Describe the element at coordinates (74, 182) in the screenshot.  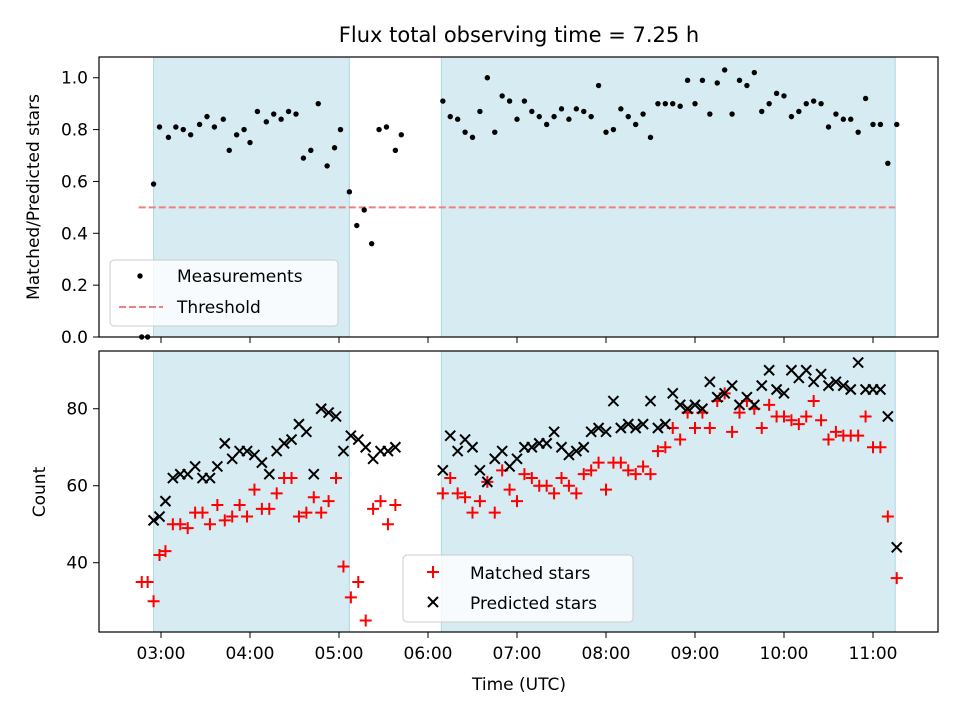
I see `top-y-tick-label: 0.6` at that location.